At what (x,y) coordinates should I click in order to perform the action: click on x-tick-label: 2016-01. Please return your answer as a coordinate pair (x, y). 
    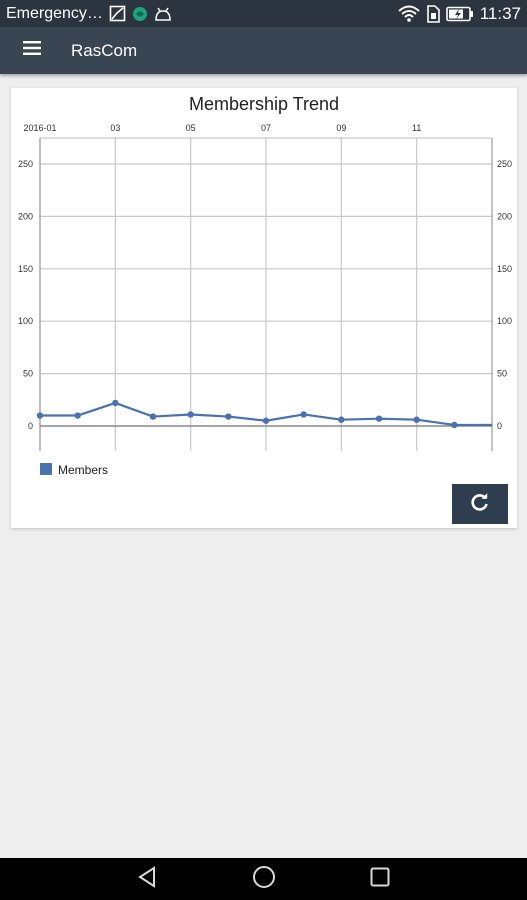
    Looking at the image, I should click on (39, 128).